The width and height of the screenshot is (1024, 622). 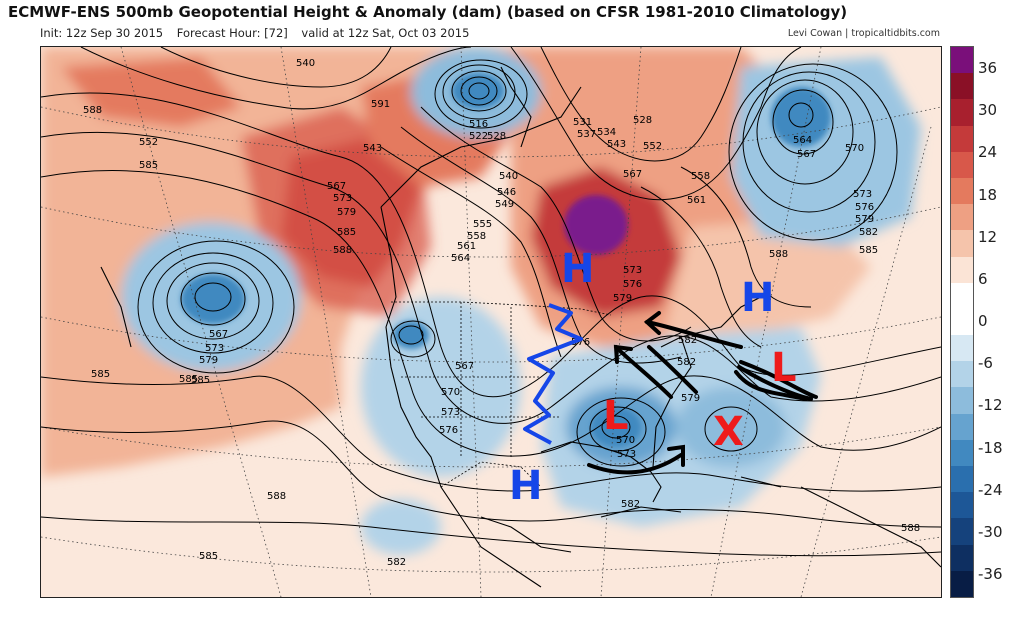 I want to click on contour-label: 558, so click(x=476, y=236).